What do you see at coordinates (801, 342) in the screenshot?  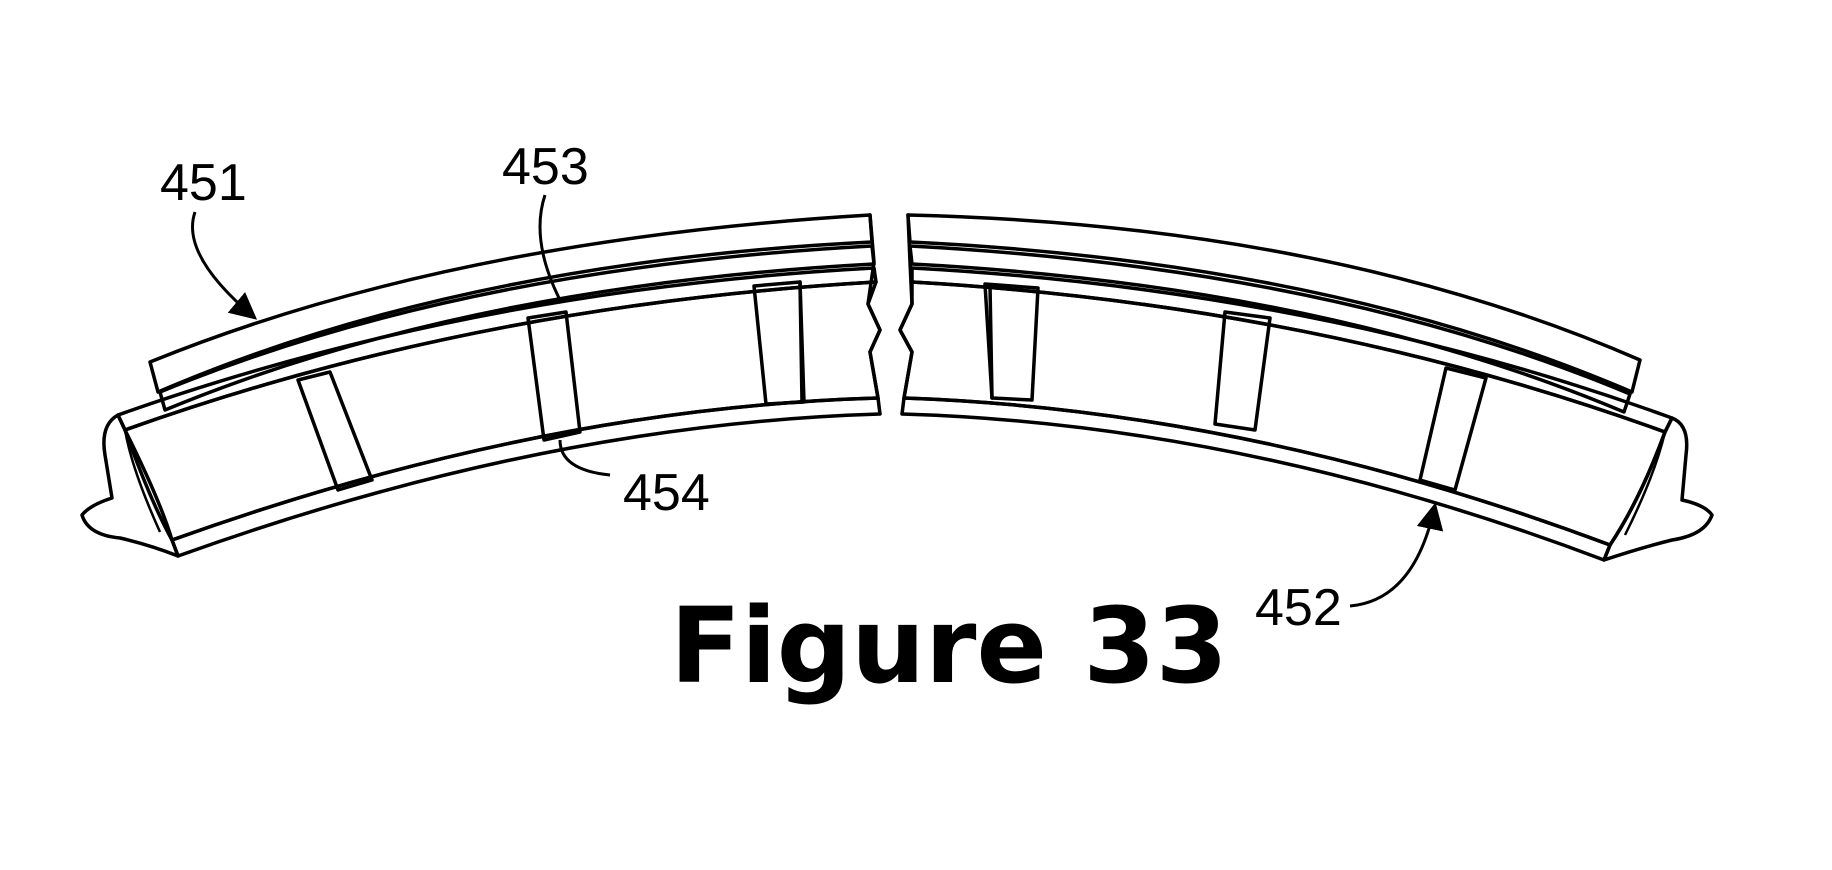 I see `rib-gap-left-3-divider` at bounding box center [801, 342].